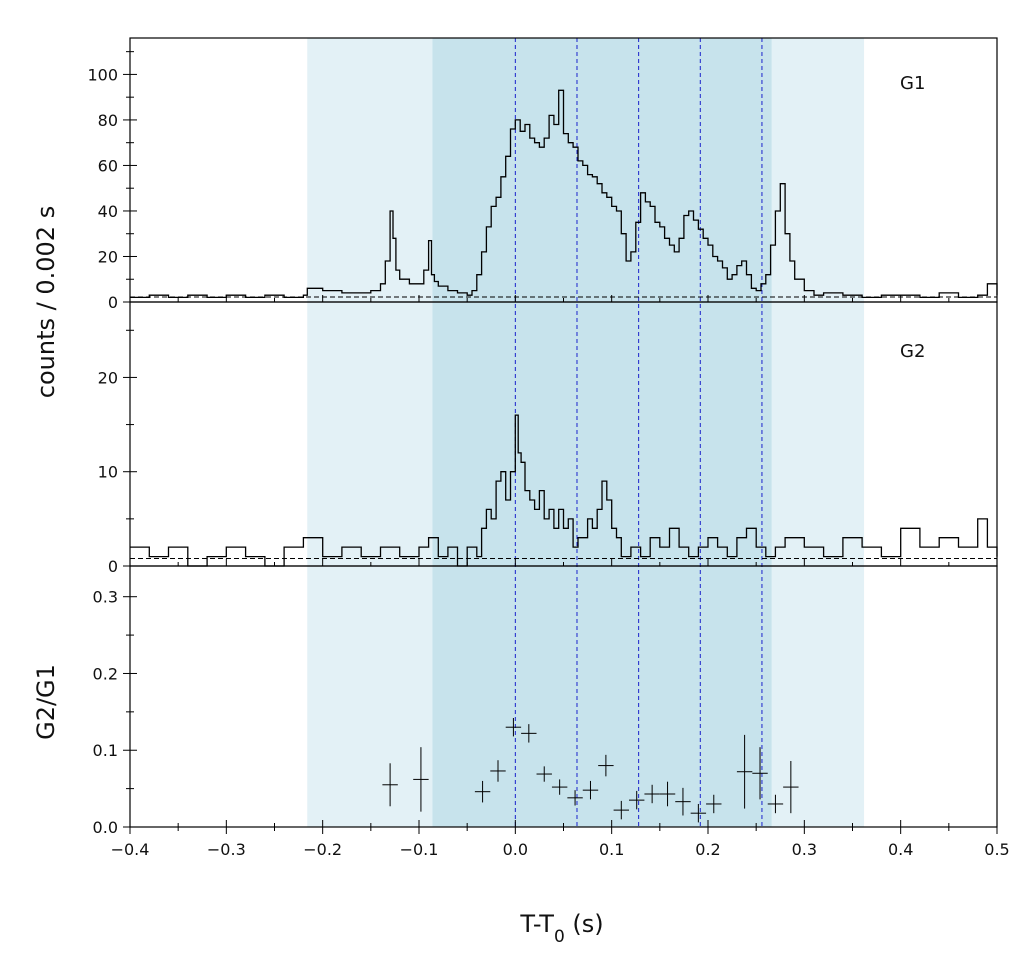  Describe the element at coordinates (515, 849) in the screenshot. I see `x-tick-label: 0.0` at that location.